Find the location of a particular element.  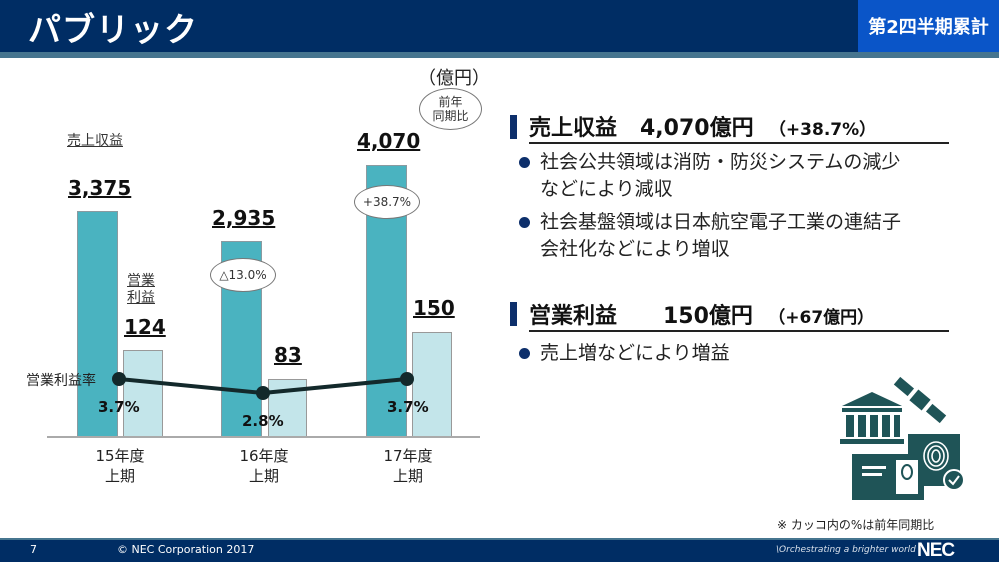

sales-value-2: 2,935 is located at coordinates (244, 218).